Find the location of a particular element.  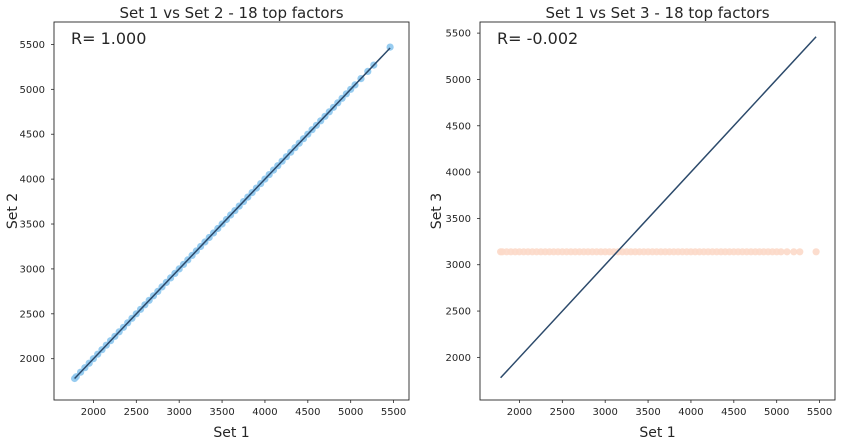

chart-title: Set 1 vs Set 2 - 18 top factors is located at coordinates (231, 13).